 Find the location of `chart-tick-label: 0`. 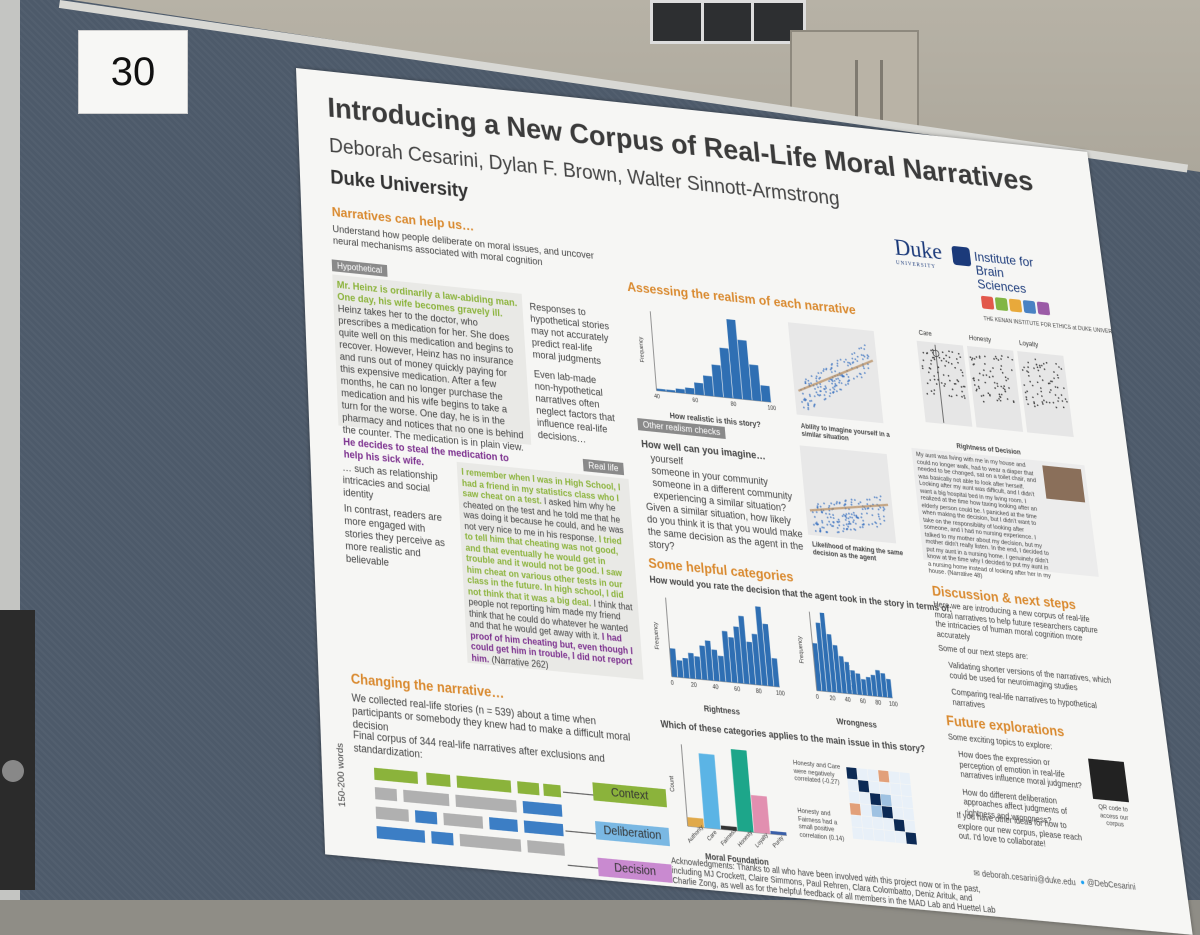

chart-tick-label: 0 is located at coordinates (818, 697).